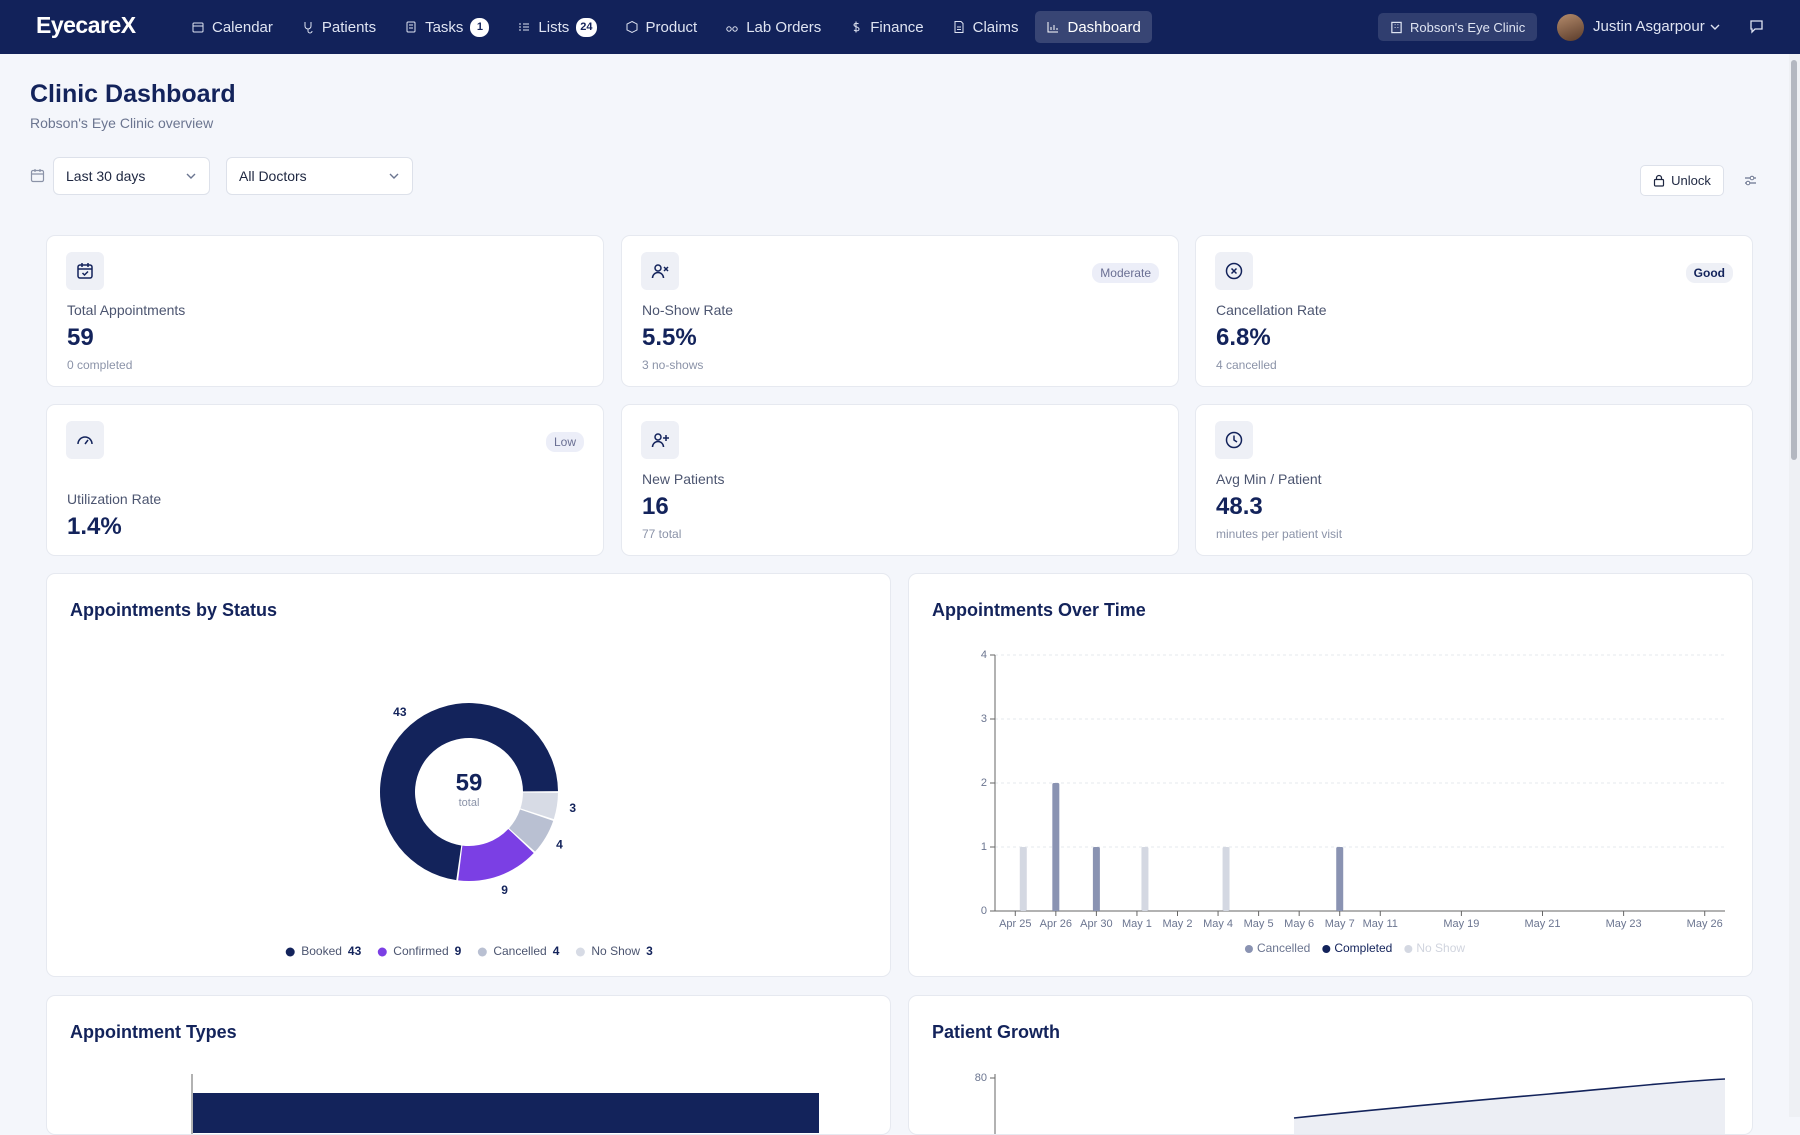 The height and width of the screenshot is (1135, 1800). What do you see at coordinates (1178, 924) in the screenshot?
I see `x-tick-label: May 2` at bounding box center [1178, 924].